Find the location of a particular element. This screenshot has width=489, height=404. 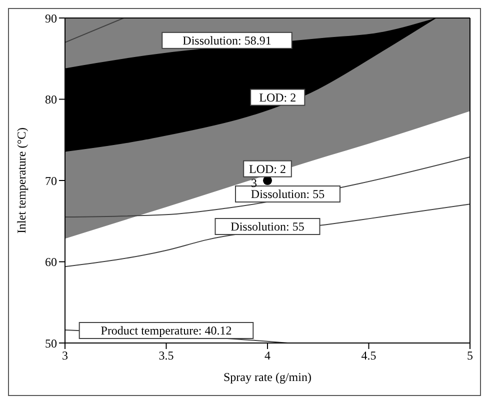

y-tick-label: 50 is located at coordinates (51, 343).